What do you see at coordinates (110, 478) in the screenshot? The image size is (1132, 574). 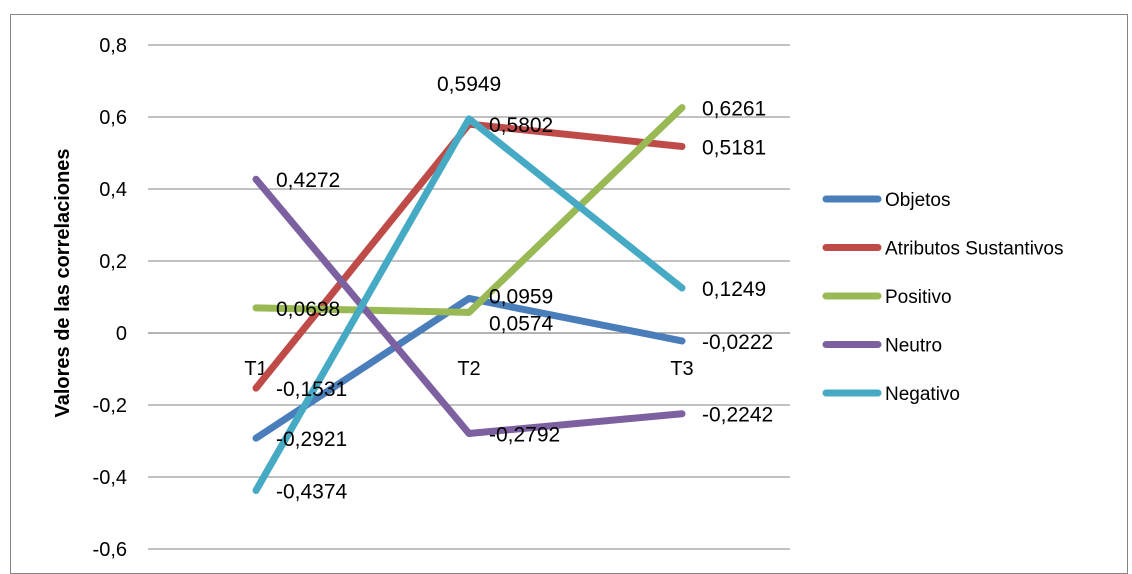 I see `y-tick-label: -0,4` at bounding box center [110, 478].